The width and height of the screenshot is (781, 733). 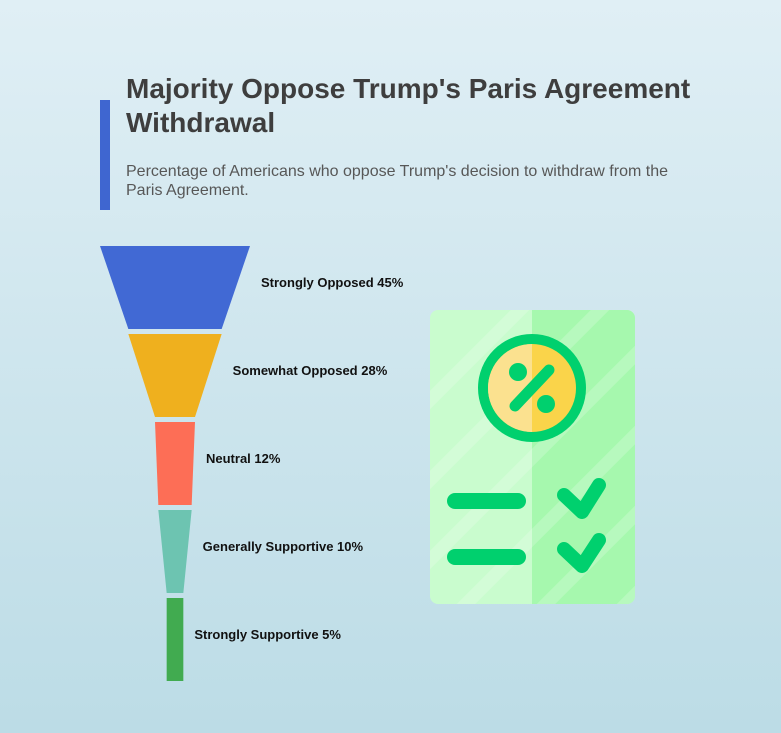 What do you see at coordinates (310, 370) in the screenshot?
I see `funnel-label-2: Somewhat Opposed 28%` at bounding box center [310, 370].